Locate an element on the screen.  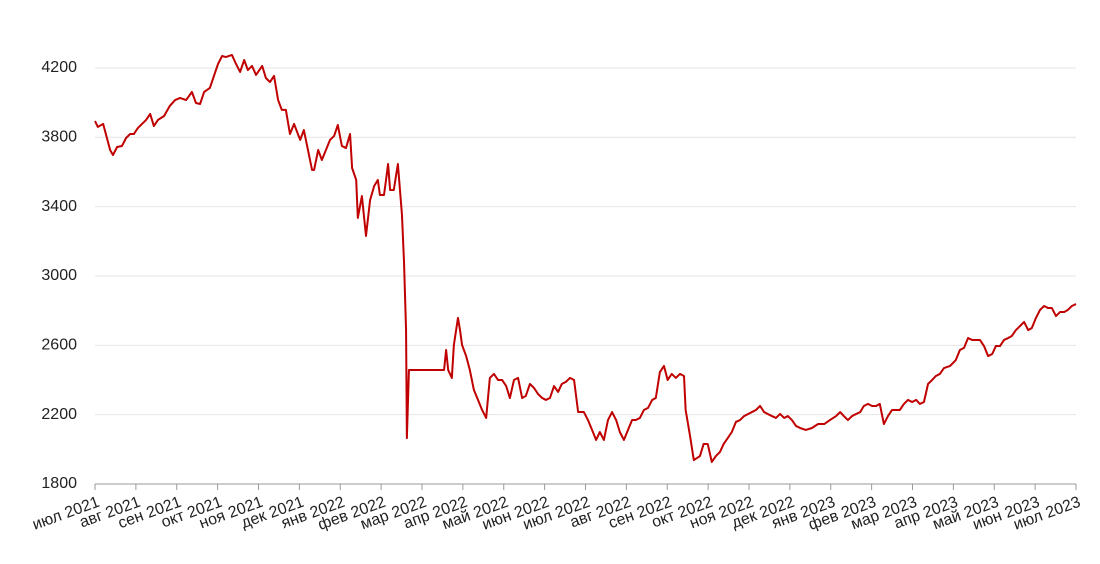
y-tick-label: 2200 is located at coordinates (59, 414).